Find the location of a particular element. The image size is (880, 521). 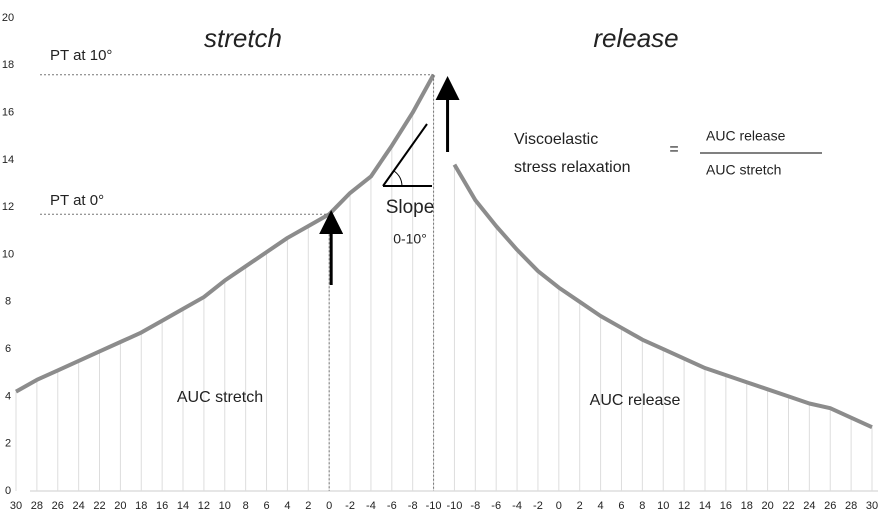

y-tick-label: 8 is located at coordinates (8, 302).